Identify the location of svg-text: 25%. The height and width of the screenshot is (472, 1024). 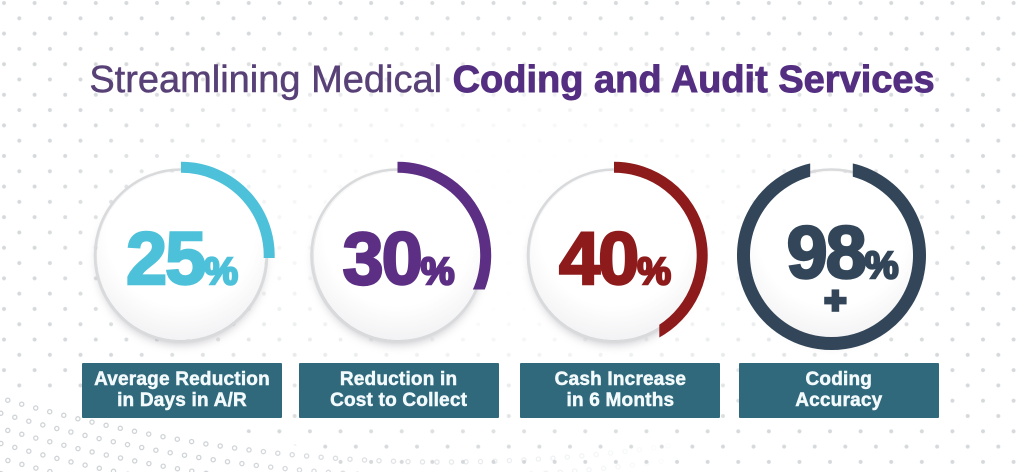
(181, 258).